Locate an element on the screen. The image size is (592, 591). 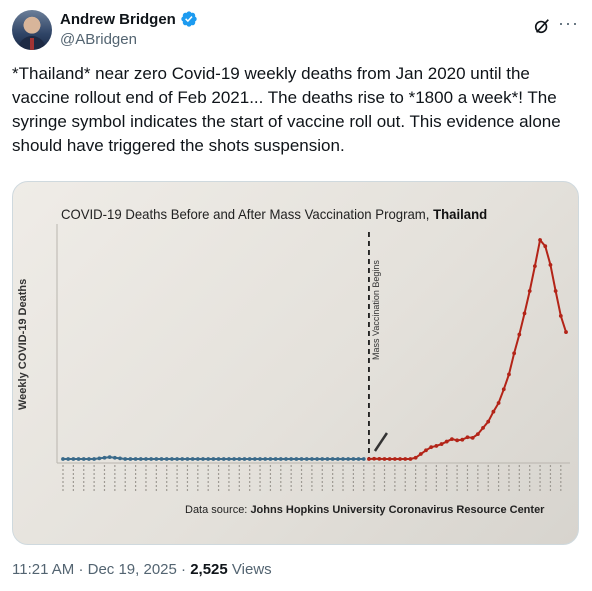
avatar is located at coordinates (32, 30).